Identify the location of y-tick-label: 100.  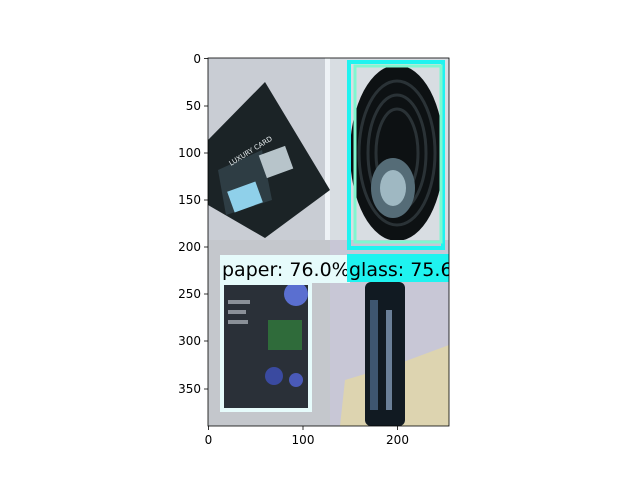
(189, 153).